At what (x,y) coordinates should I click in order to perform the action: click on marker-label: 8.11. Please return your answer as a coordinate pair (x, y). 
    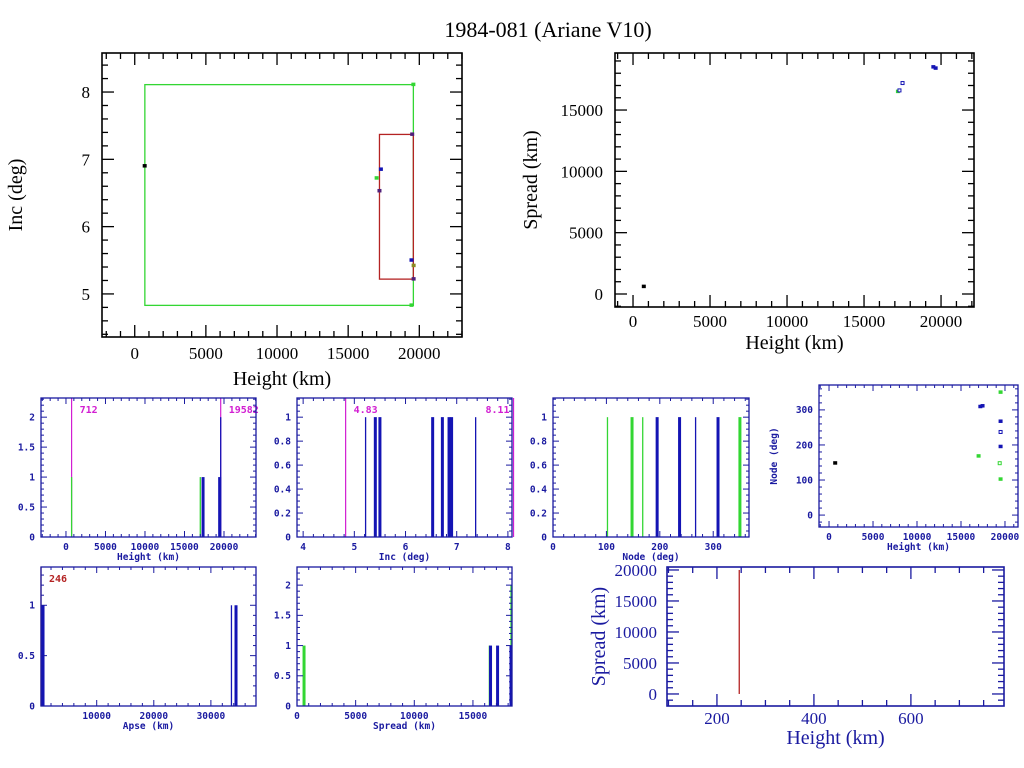
    Looking at the image, I should click on (497, 410).